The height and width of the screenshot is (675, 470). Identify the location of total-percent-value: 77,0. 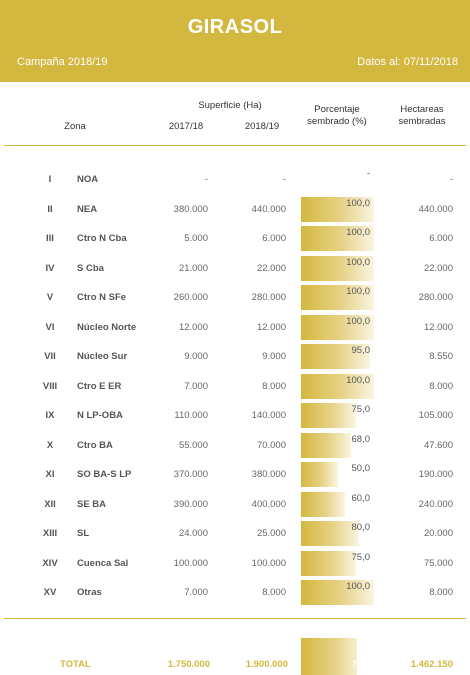
(361, 664).